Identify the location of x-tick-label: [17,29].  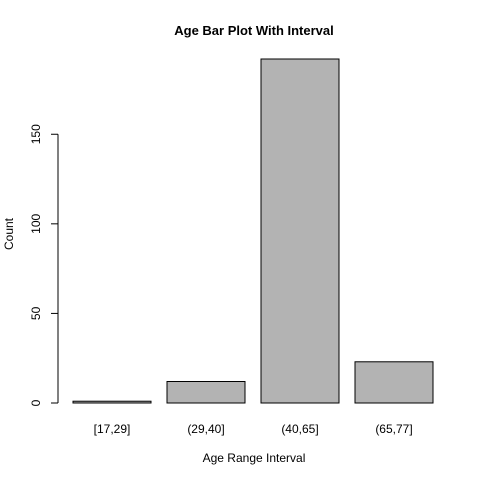
(112, 429).